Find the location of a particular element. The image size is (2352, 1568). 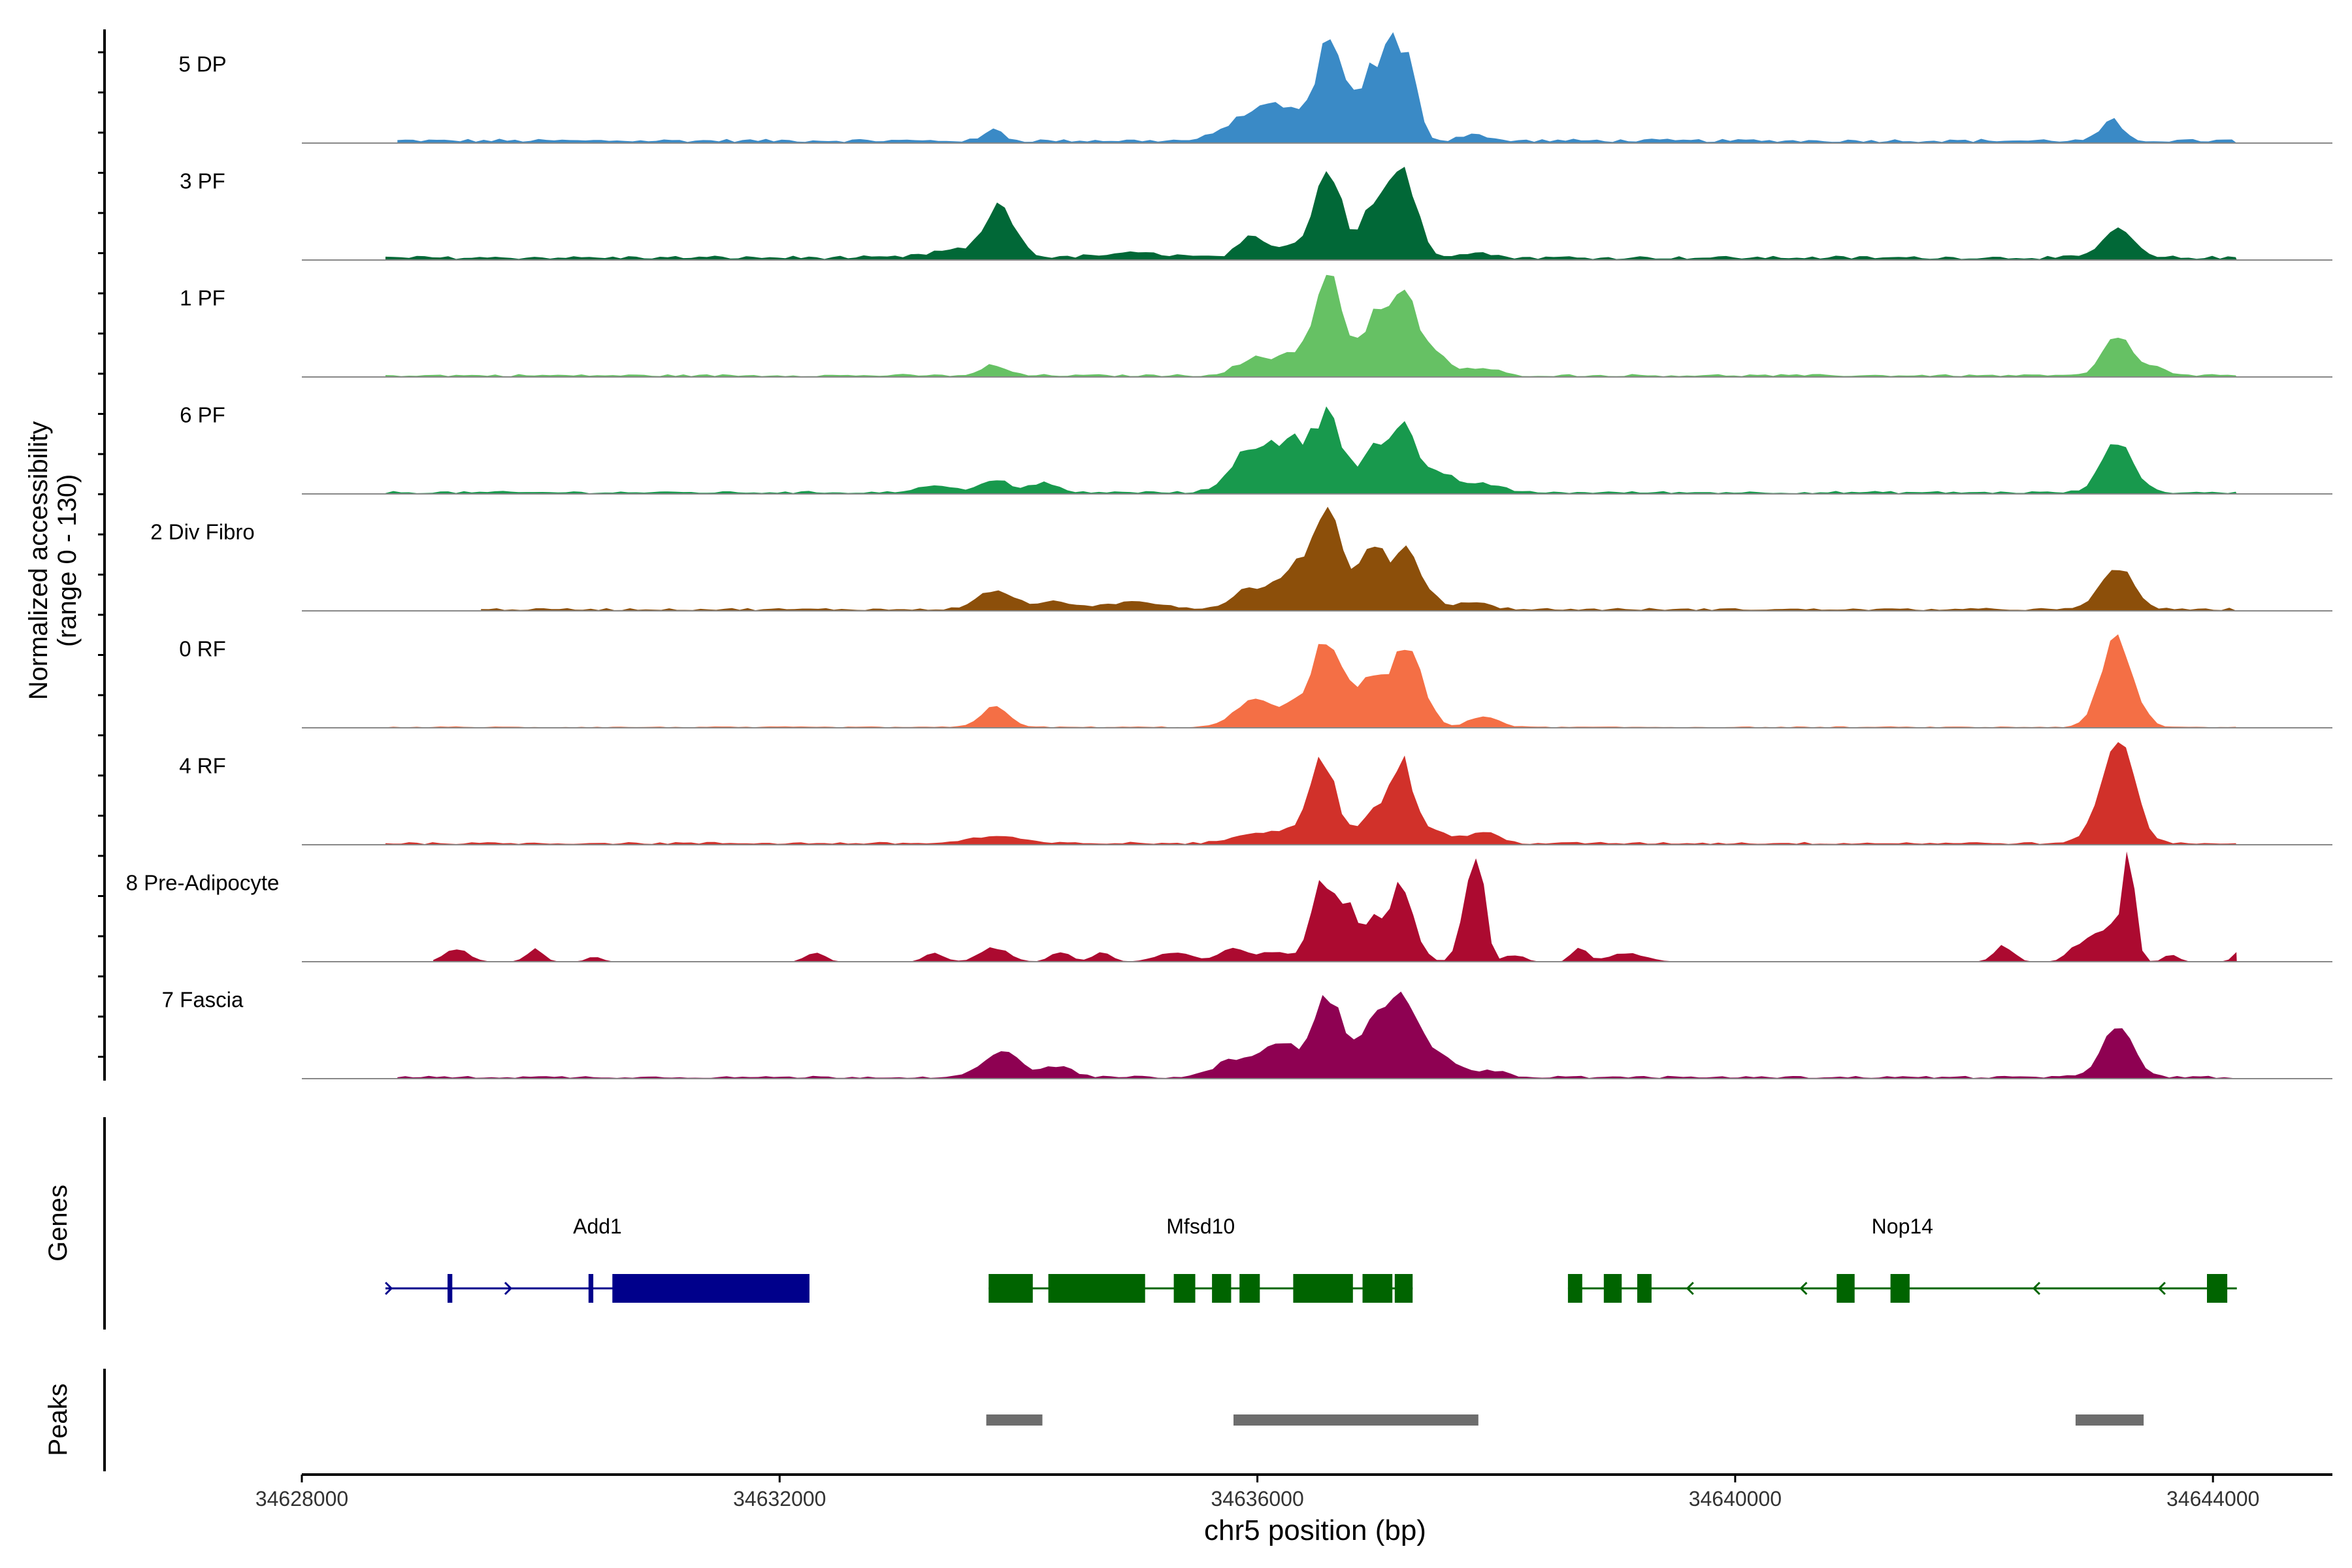

coverage-track: 1 PF is located at coordinates (1256, 326).